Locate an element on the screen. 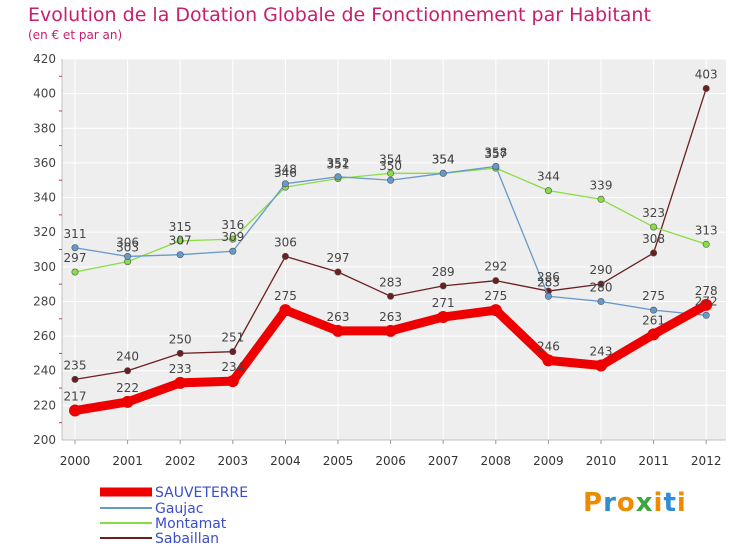 The height and width of the screenshot is (550, 750). x-tick-label: 2011 is located at coordinates (653, 461).